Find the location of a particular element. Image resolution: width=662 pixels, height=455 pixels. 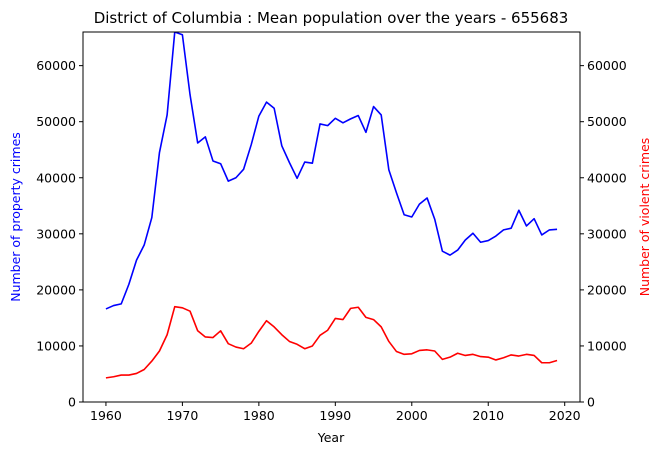

y-axis-left-label: Number of property crimes is located at coordinates (15, 217).